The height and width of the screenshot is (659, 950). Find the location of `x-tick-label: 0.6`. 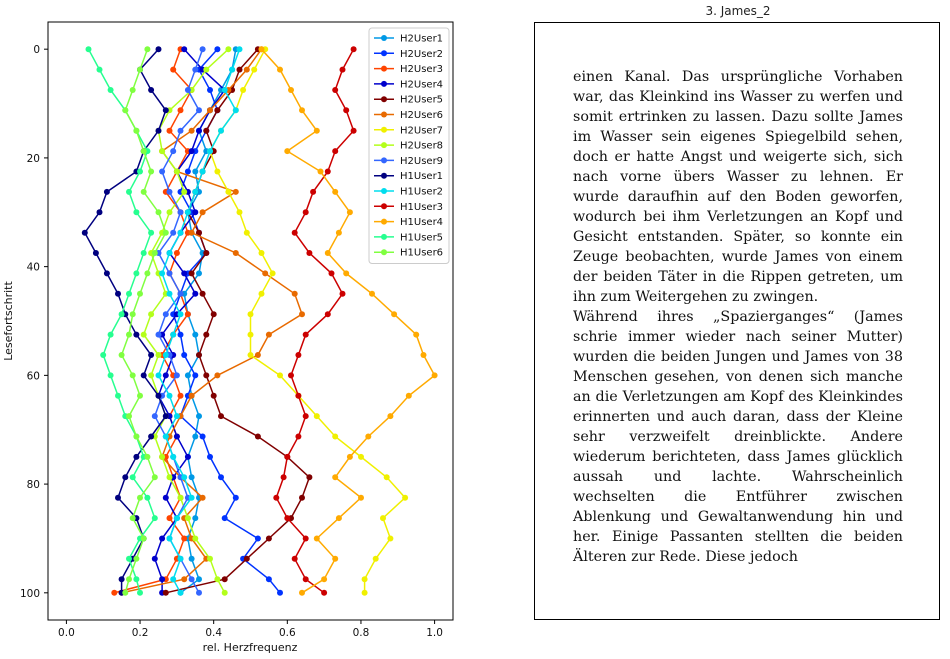

x-tick-label: 0.6 is located at coordinates (287, 633).